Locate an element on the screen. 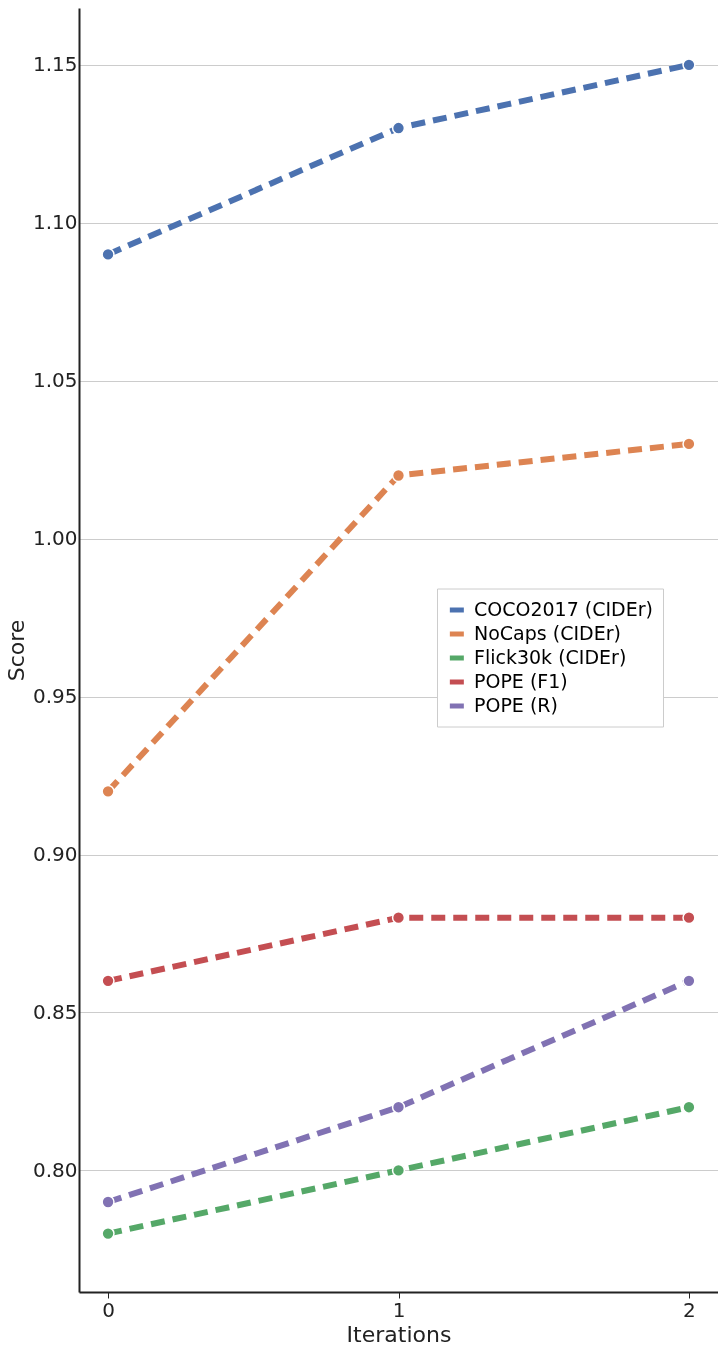 The width and height of the screenshot is (728, 1360). legend-label: NoCaps (CIDEr) is located at coordinates (547, 633).